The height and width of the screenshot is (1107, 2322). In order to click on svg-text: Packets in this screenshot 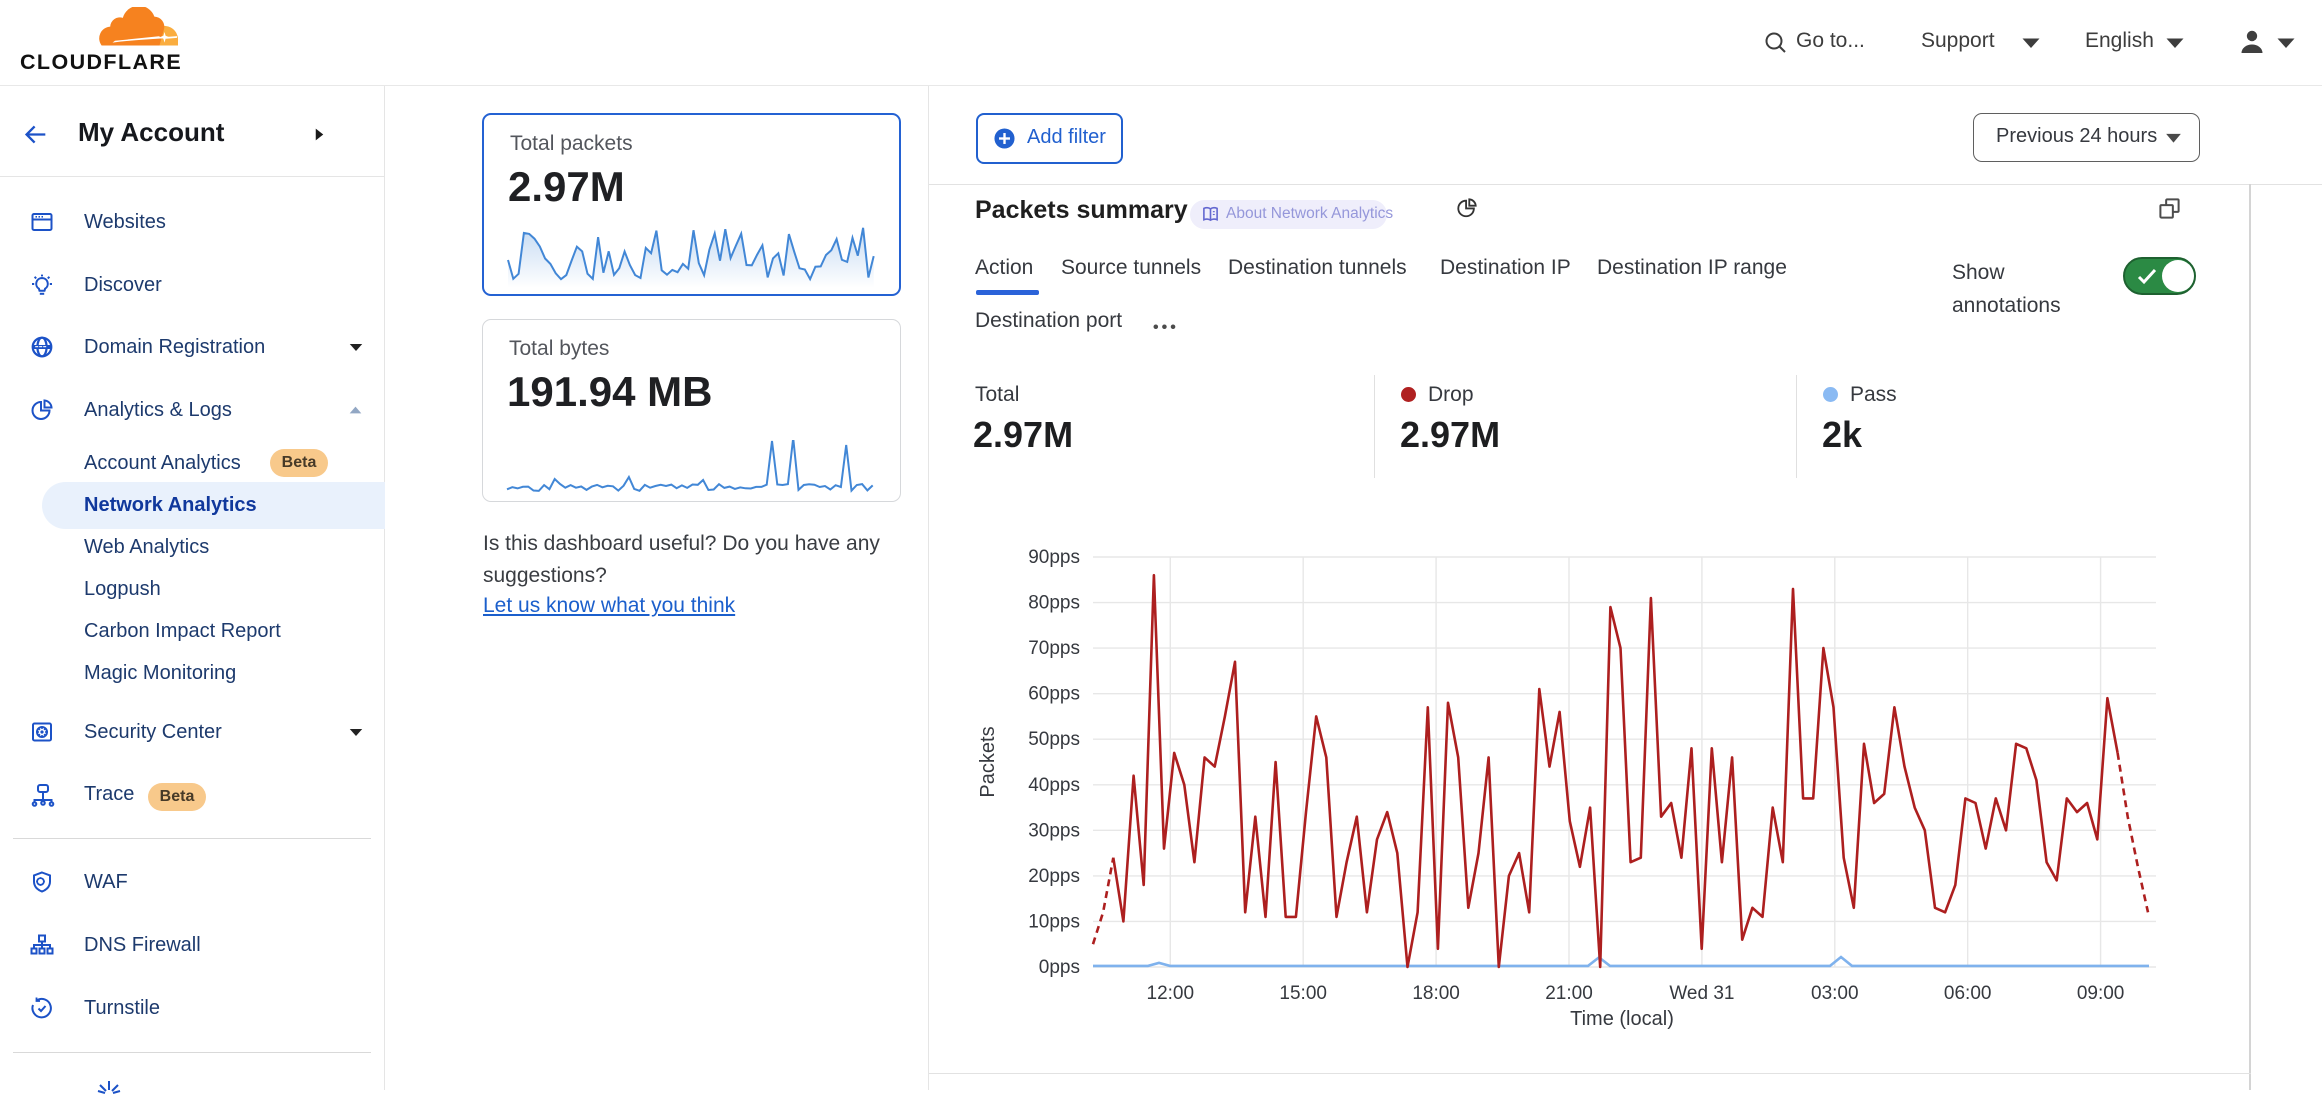, I will do `click(988, 761)`.